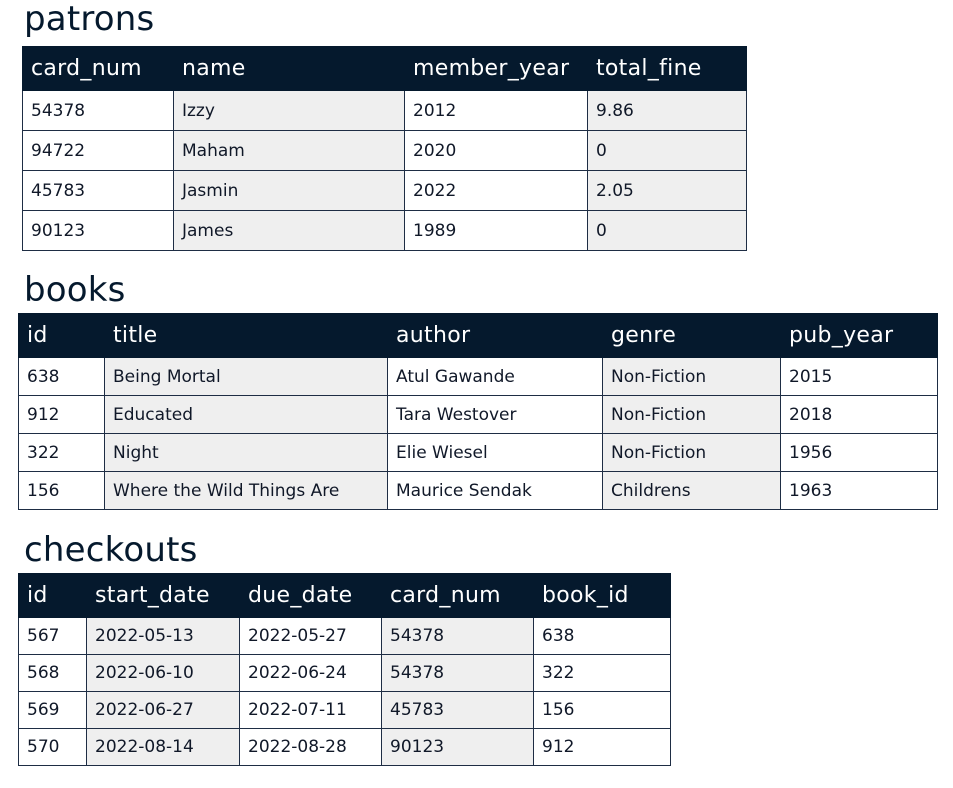  I want to click on column-header: title, so click(246, 335).